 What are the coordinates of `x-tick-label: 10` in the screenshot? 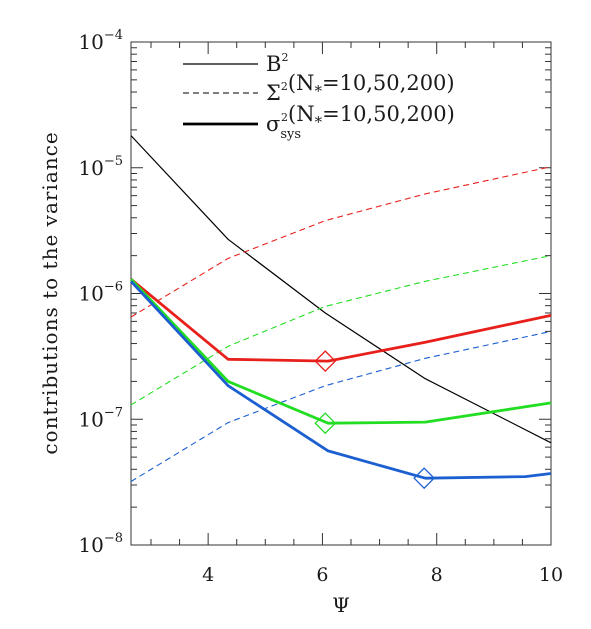 It's located at (551, 575).